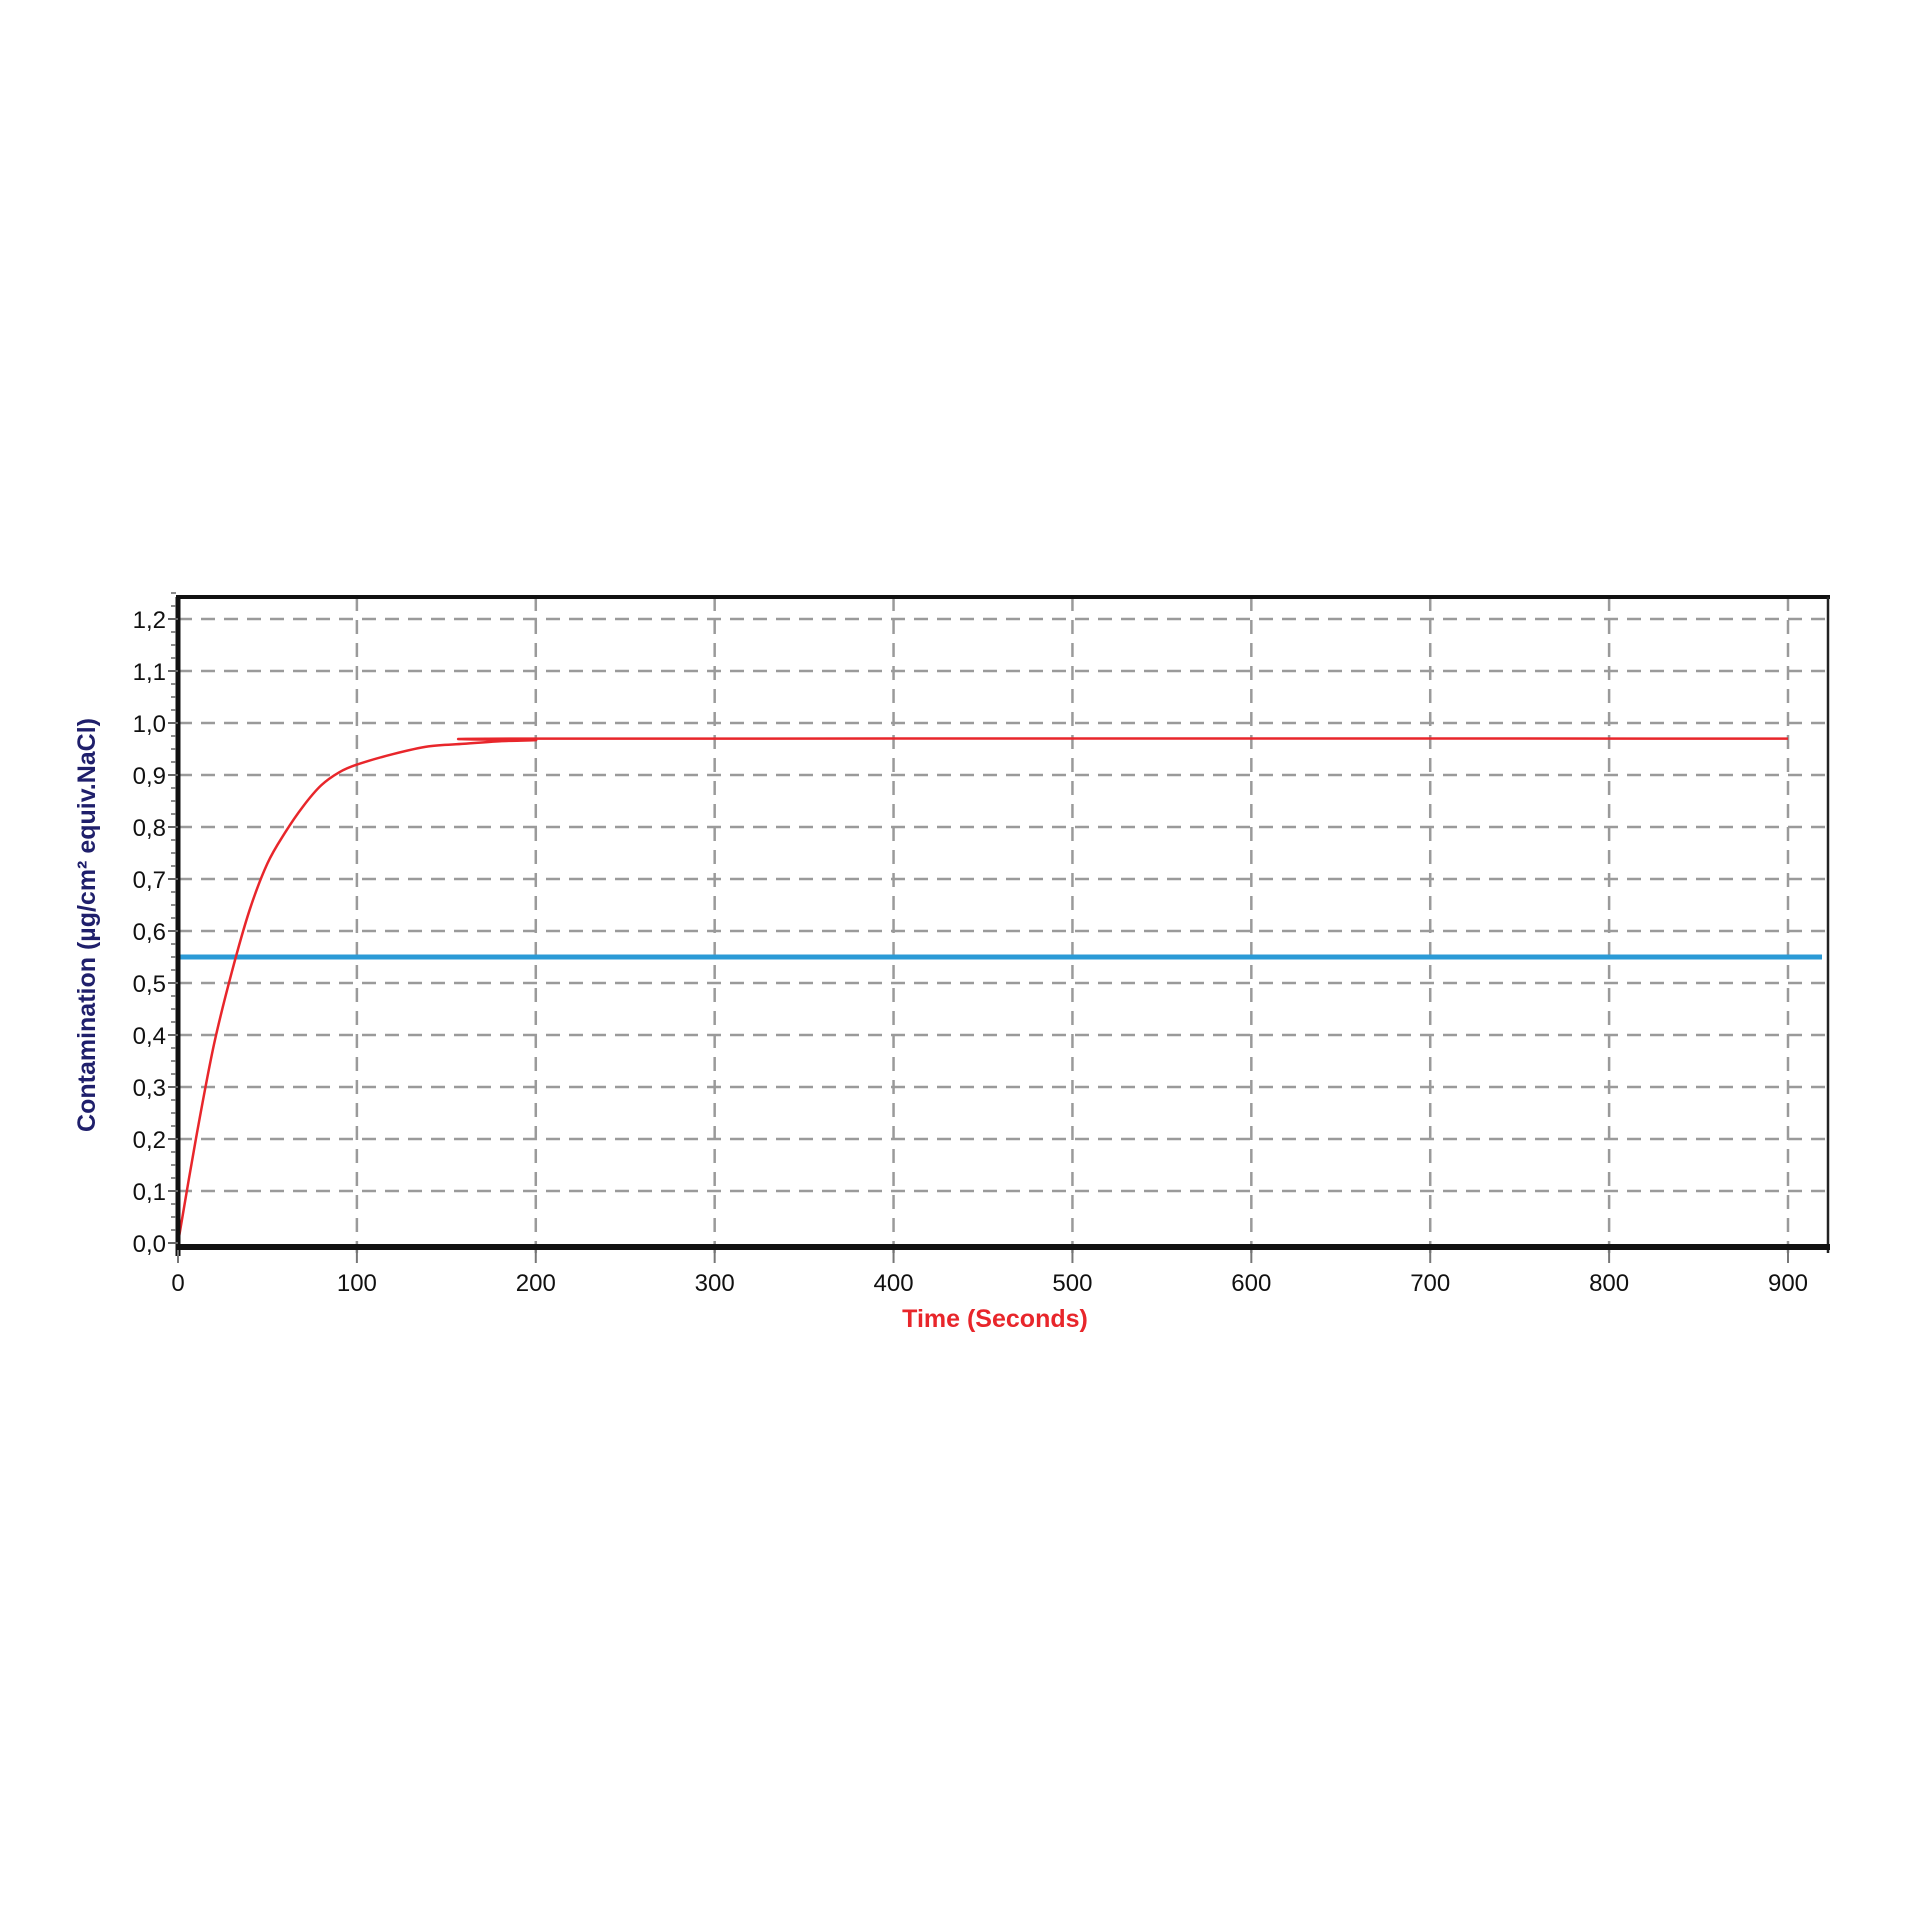  I want to click on x-tick-label: 800, so click(1609, 1283).